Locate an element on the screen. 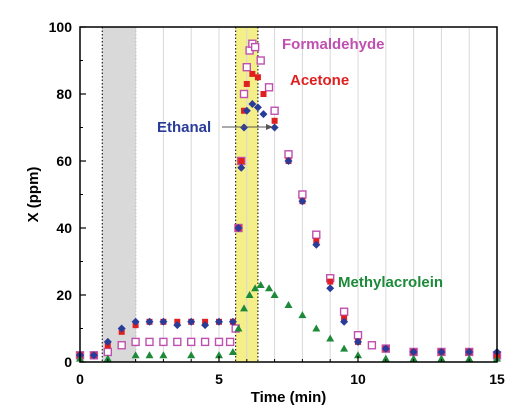 The height and width of the screenshot is (410, 530). y-tick-label: 80 is located at coordinates (64, 94).